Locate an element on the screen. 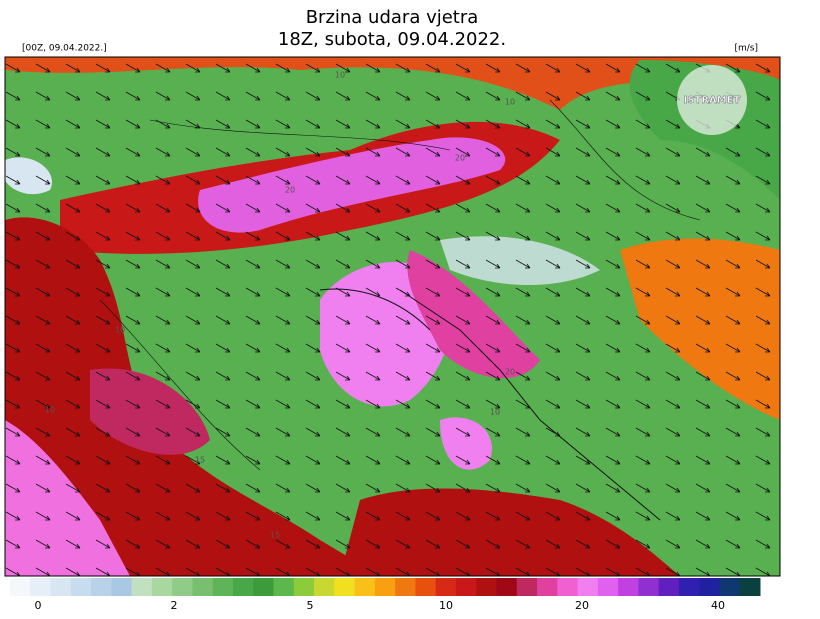 This screenshot has height=619, width=820. colorbar: 0 2 5 10 20 40 is located at coordinates (385, 595).